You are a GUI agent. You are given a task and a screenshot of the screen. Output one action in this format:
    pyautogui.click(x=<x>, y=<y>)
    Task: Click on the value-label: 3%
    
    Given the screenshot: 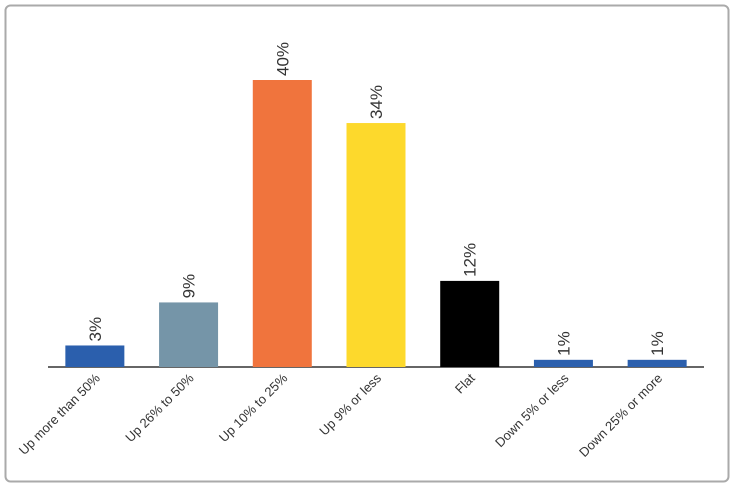 What is the action you would take?
    pyautogui.click(x=95, y=329)
    